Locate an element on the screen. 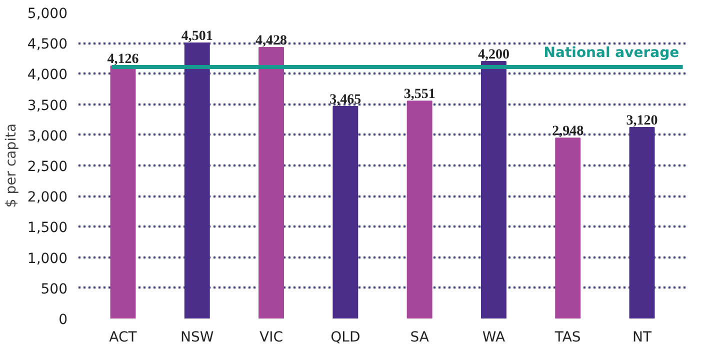 The image size is (701, 348). data-label: 3,551 is located at coordinates (420, 94).